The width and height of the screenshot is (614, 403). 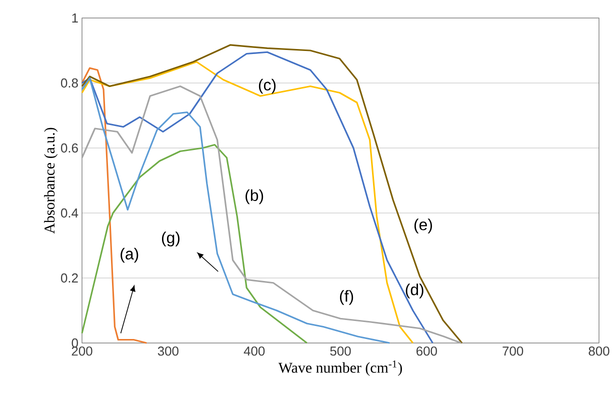 I want to click on annotation: (f), so click(x=347, y=297).